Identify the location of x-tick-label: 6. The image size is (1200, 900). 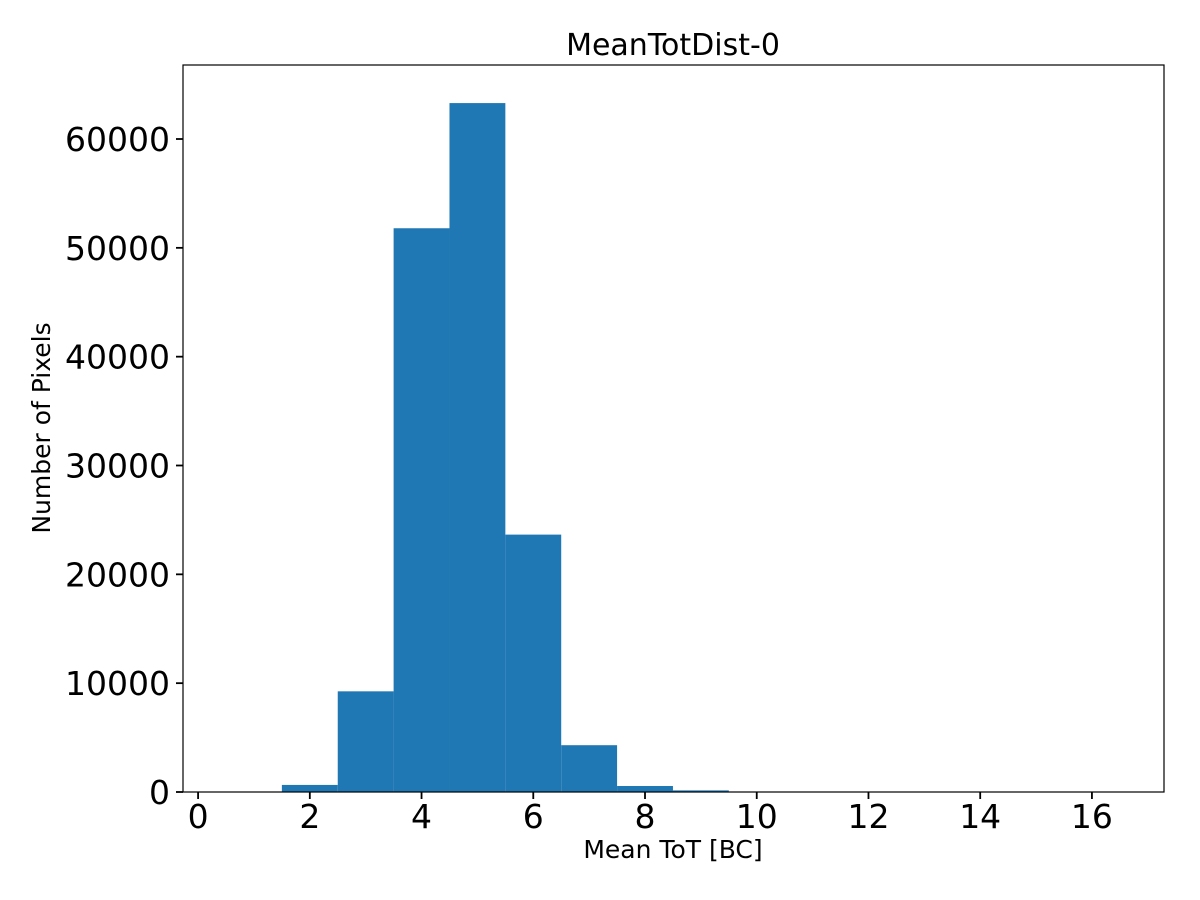
(533, 816).